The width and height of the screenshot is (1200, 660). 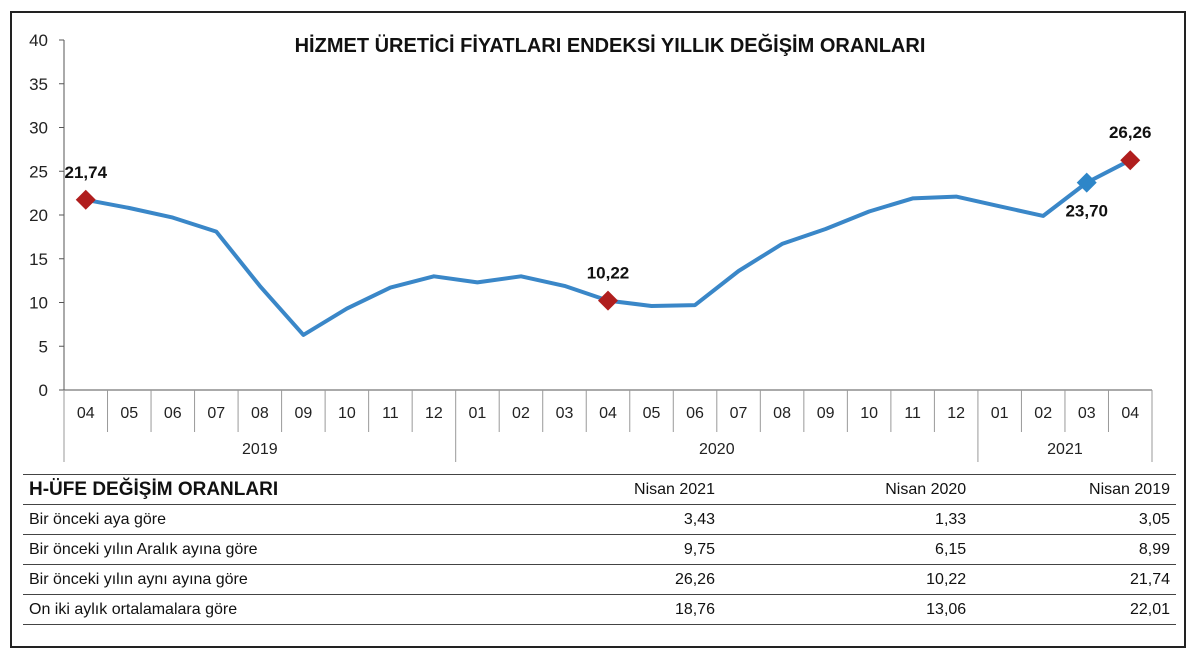 I want to click on table-cell: 3,43, so click(x=574, y=519).